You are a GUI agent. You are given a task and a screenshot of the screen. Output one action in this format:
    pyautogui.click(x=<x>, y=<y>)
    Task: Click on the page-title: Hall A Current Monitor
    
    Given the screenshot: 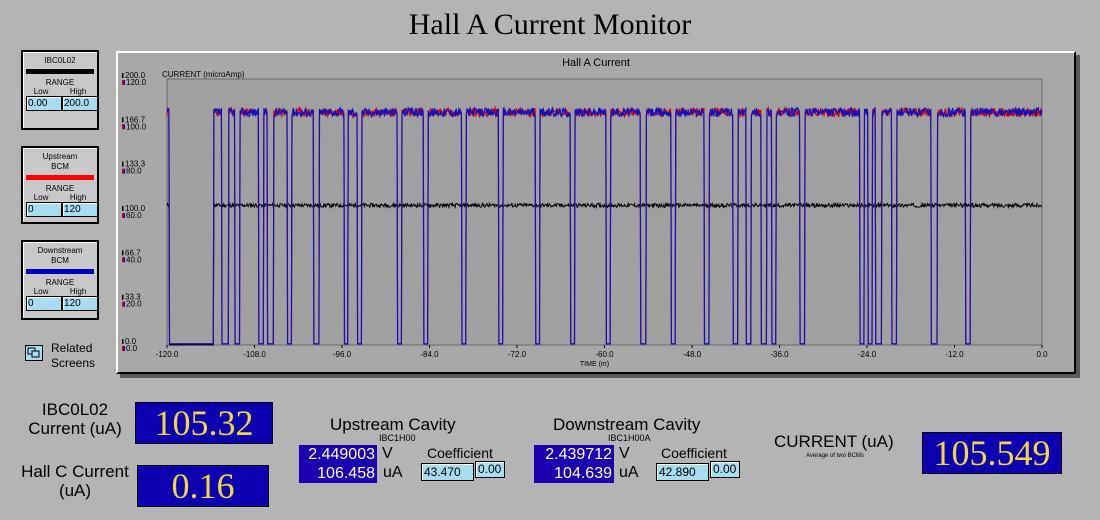 What is the action you would take?
    pyautogui.click(x=550, y=24)
    